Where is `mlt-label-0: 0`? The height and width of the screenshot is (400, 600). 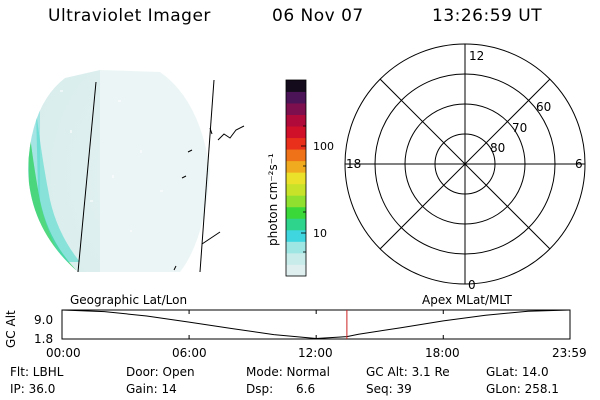
mlt-label-0: 0 is located at coordinates (472, 285).